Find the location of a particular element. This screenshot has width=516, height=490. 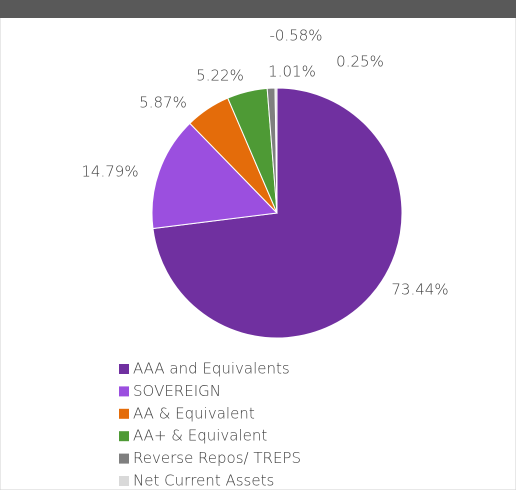

legend-label: AA & Equivalent is located at coordinates (194, 413).